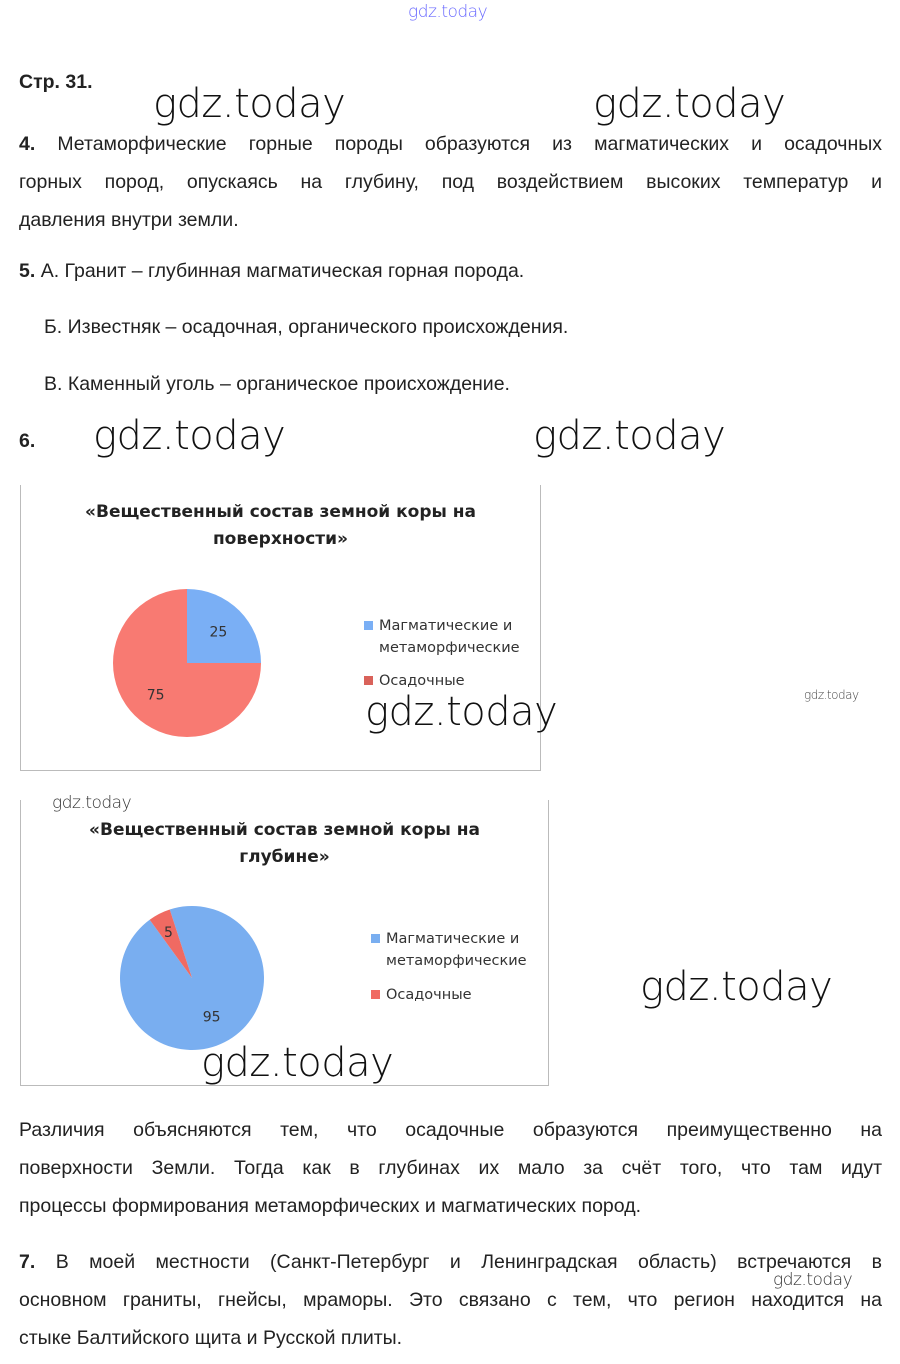 This screenshot has width=900, height=1364. What do you see at coordinates (168, 933) in the screenshot?
I see `data-label: 5` at bounding box center [168, 933].